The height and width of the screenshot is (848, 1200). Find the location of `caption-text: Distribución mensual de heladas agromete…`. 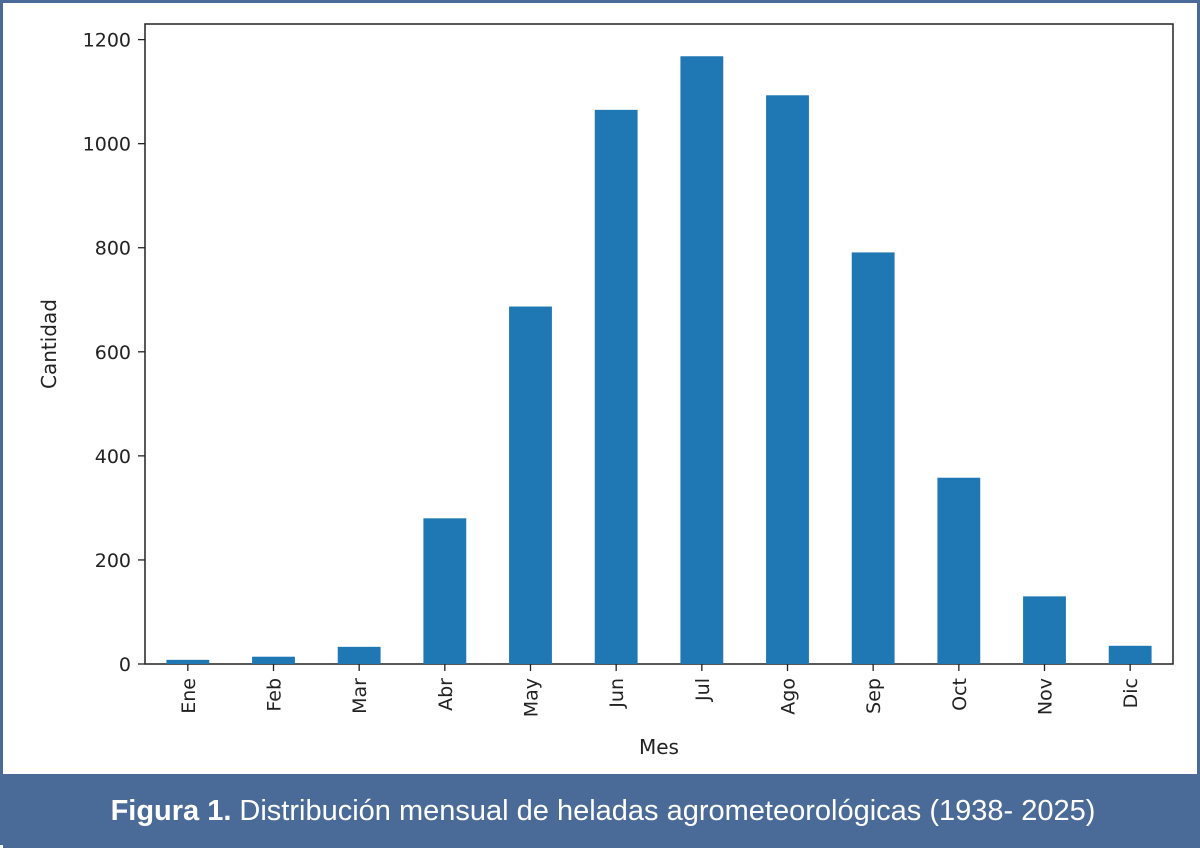

caption-text: Distribución mensual de heladas agromete… is located at coordinates (667, 810).